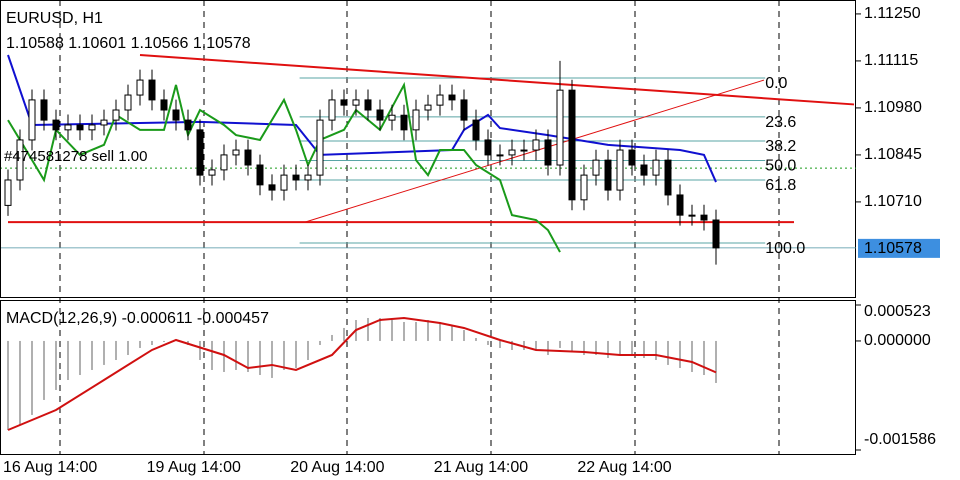 This screenshot has width=960, height=480. What do you see at coordinates (893, 201) in the screenshot?
I see `y-tick-label: 1.10710` at bounding box center [893, 201].